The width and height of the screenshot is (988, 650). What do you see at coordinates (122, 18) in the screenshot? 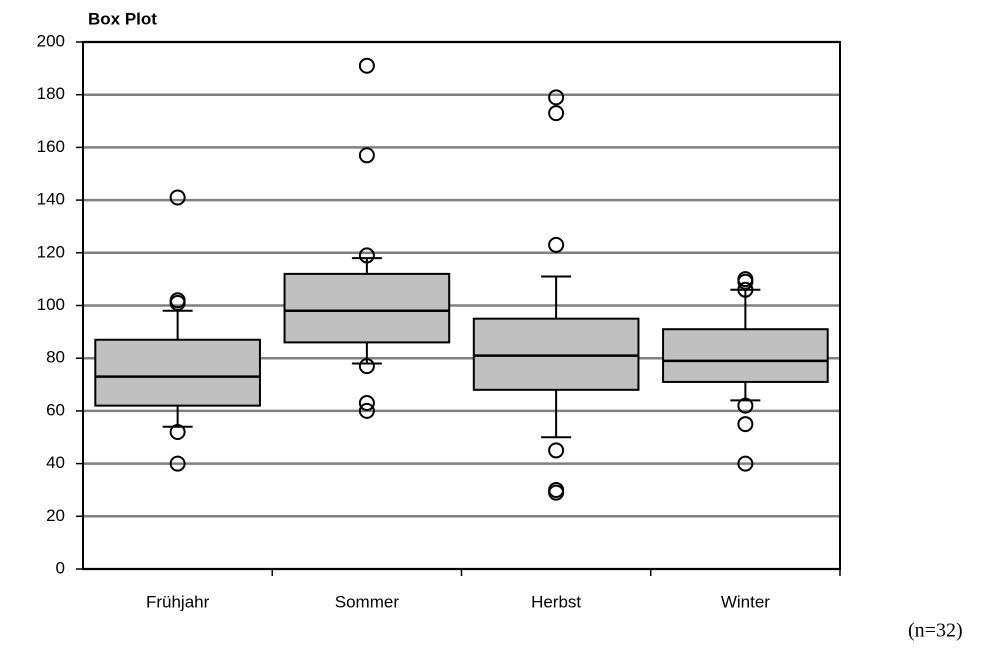
I see `chart-title: Box Plot` at bounding box center [122, 18].